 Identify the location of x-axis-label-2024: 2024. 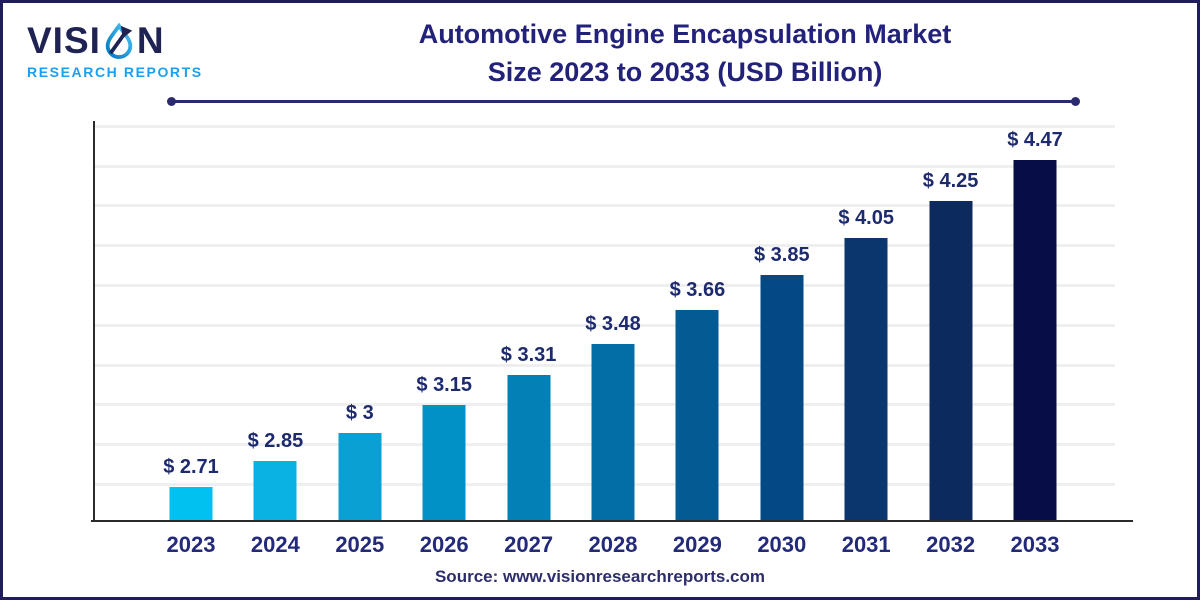
(275, 544).